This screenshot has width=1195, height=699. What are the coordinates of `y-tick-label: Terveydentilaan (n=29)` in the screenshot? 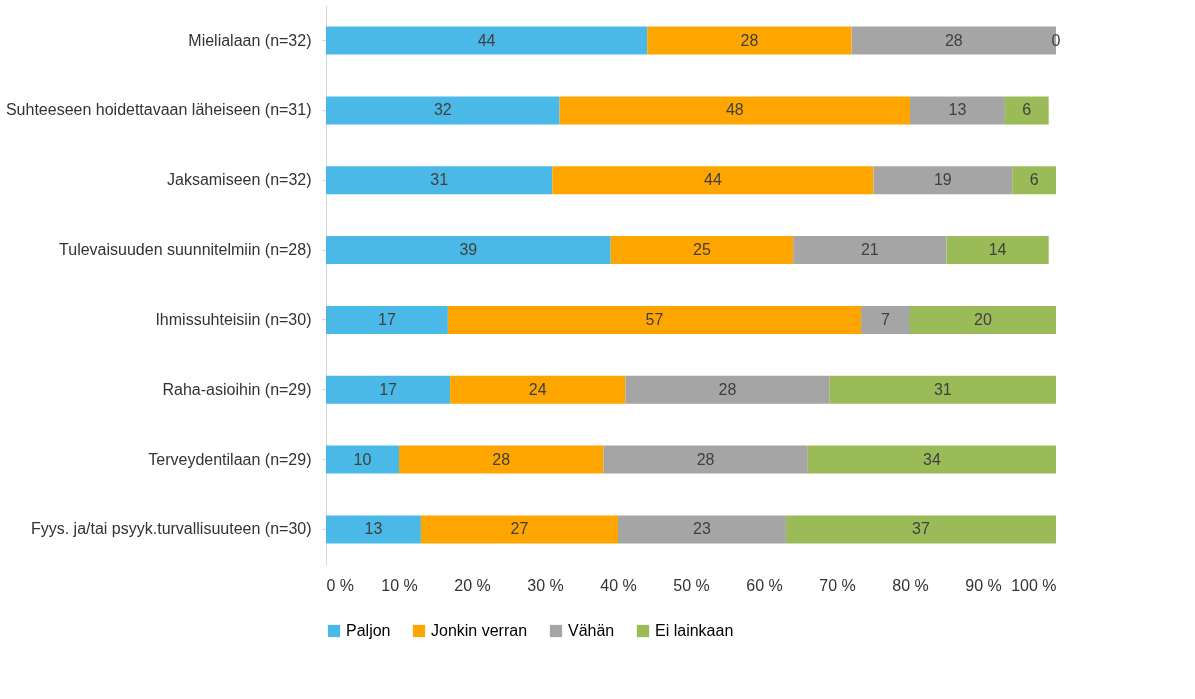 It's located at (230, 459).